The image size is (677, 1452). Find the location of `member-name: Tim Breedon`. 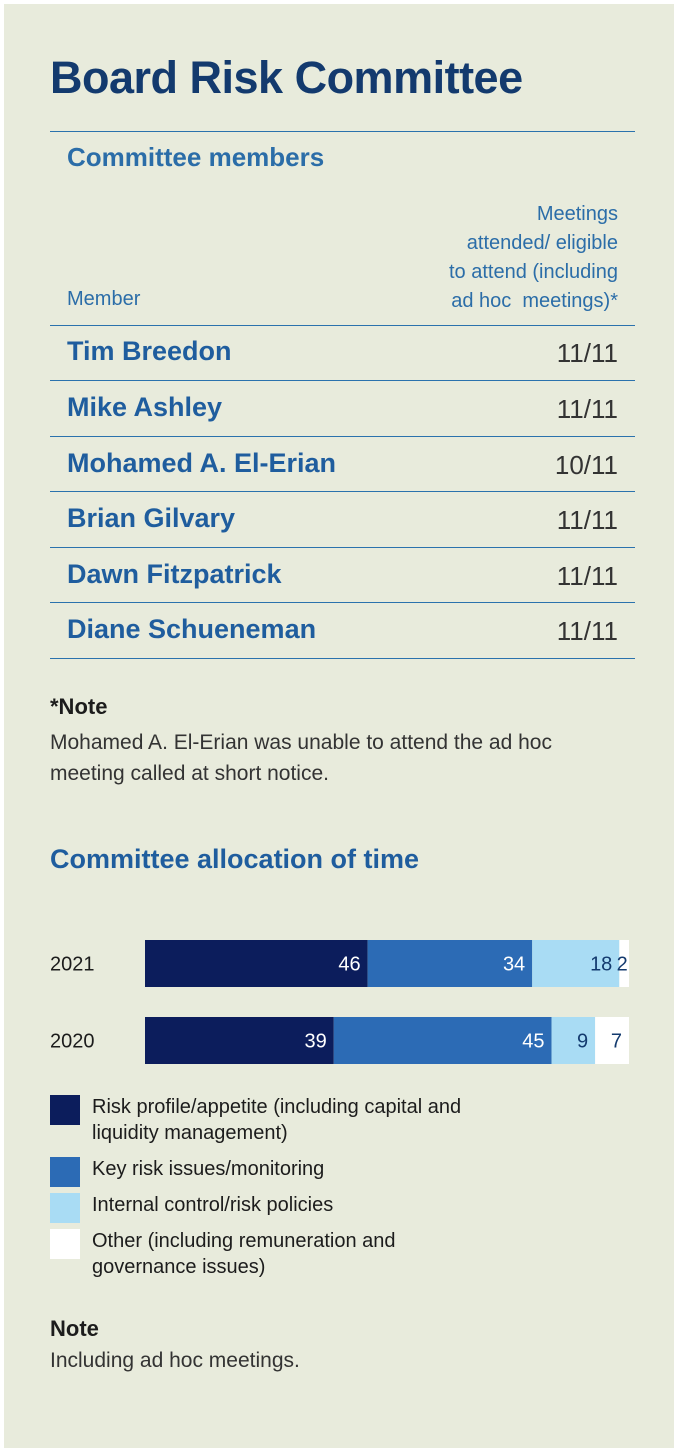

member-name: Tim Breedon is located at coordinates (149, 351).